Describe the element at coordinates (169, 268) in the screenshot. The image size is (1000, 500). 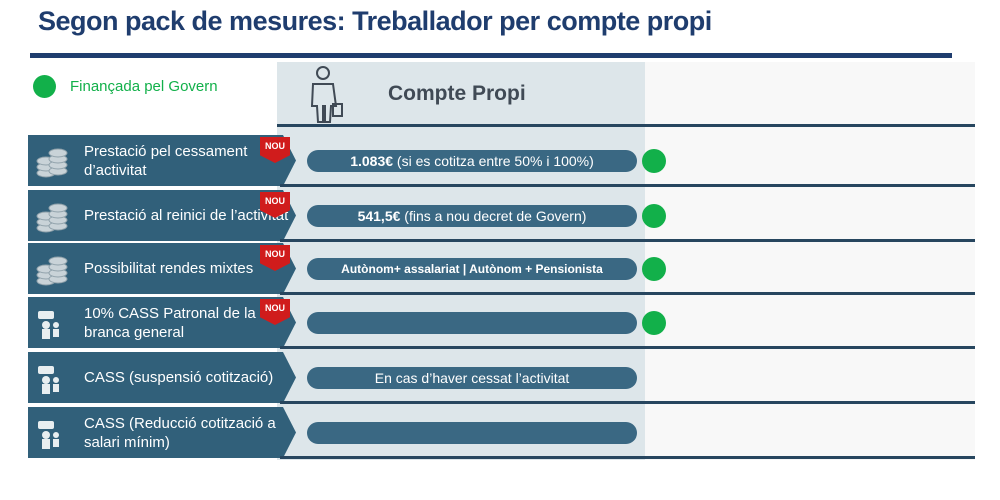
I see `row-label: Possibilitat rendes mixtes` at that location.